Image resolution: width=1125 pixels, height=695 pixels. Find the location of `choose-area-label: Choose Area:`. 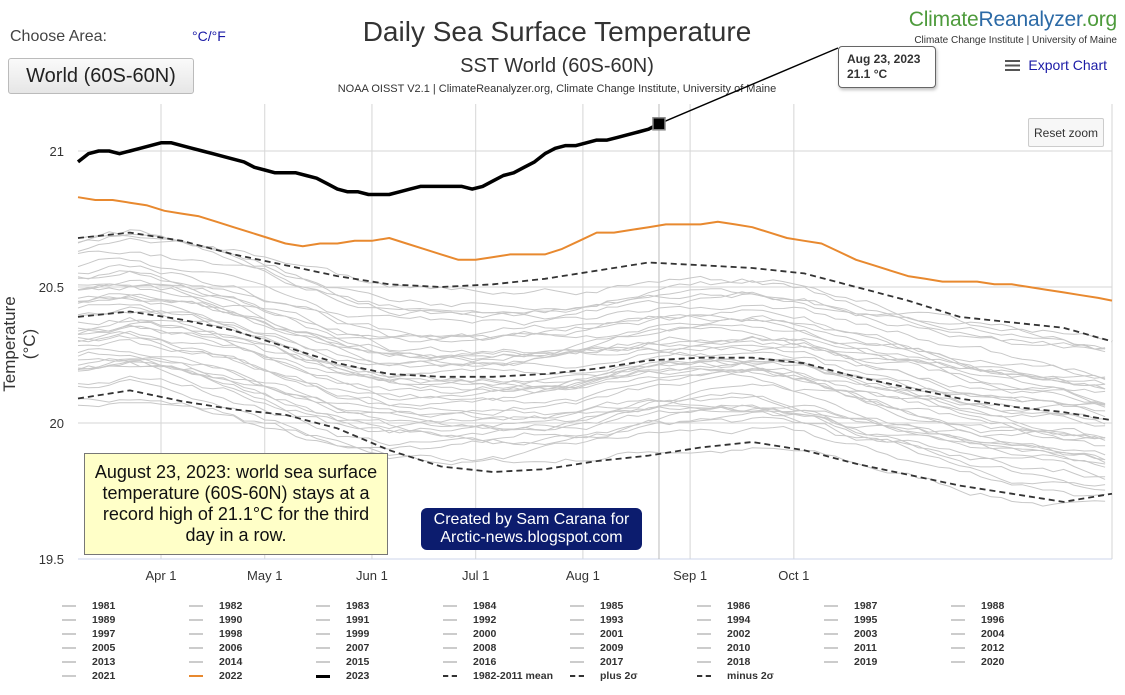

choose-area-label: Choose Area: is located at coordinates (58, 36).